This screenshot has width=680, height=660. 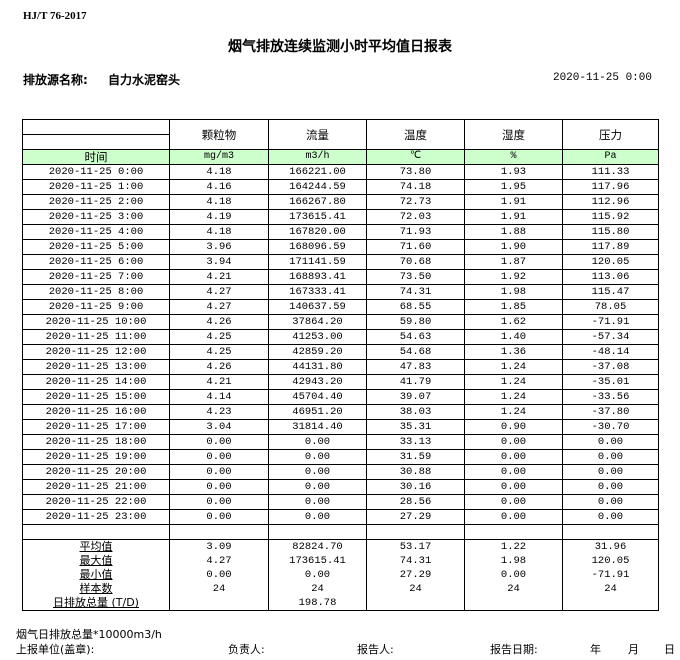 What do you see at coordinates (415, 232) in the screenshot?
I see `value-cell: 71.93` at bounding box center [415, 232].